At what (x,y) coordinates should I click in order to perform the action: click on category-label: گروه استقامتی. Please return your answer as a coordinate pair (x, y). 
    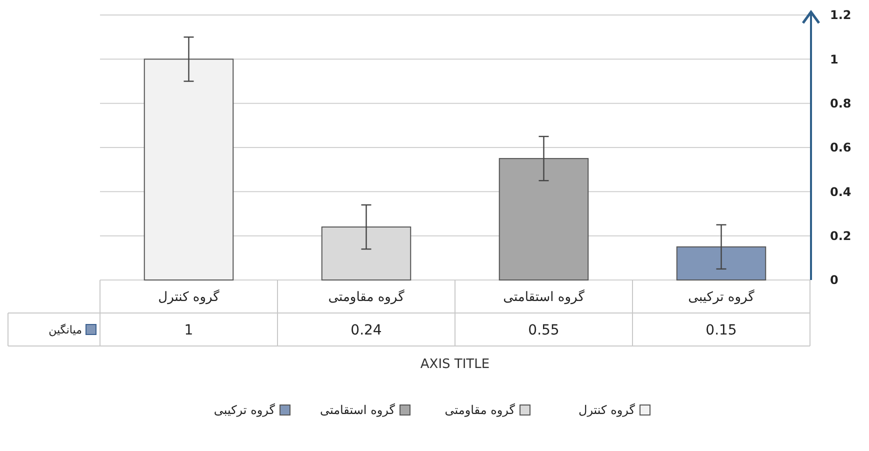
    Looking at the image, I should click on (357, 410).